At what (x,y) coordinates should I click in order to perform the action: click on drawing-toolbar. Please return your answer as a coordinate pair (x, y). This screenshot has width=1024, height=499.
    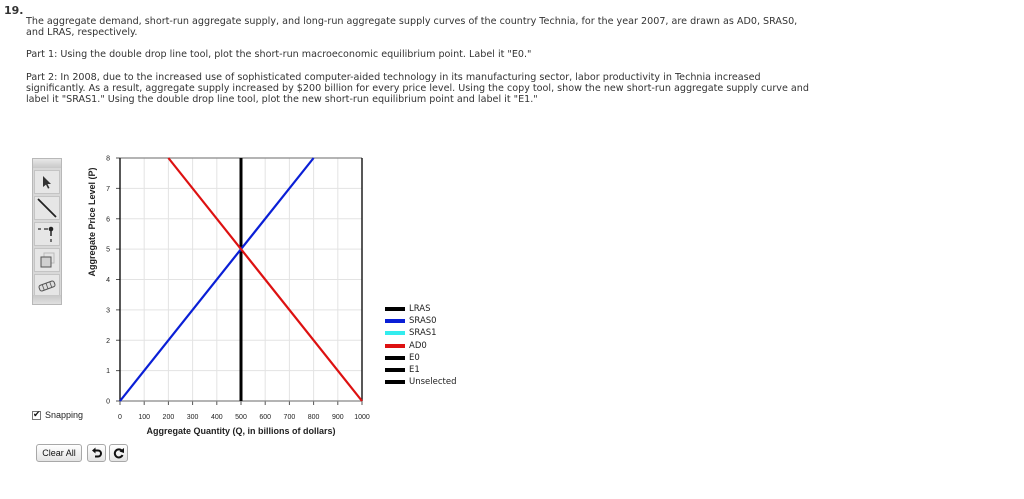
    Looking at the image, I should click on (47, 231).